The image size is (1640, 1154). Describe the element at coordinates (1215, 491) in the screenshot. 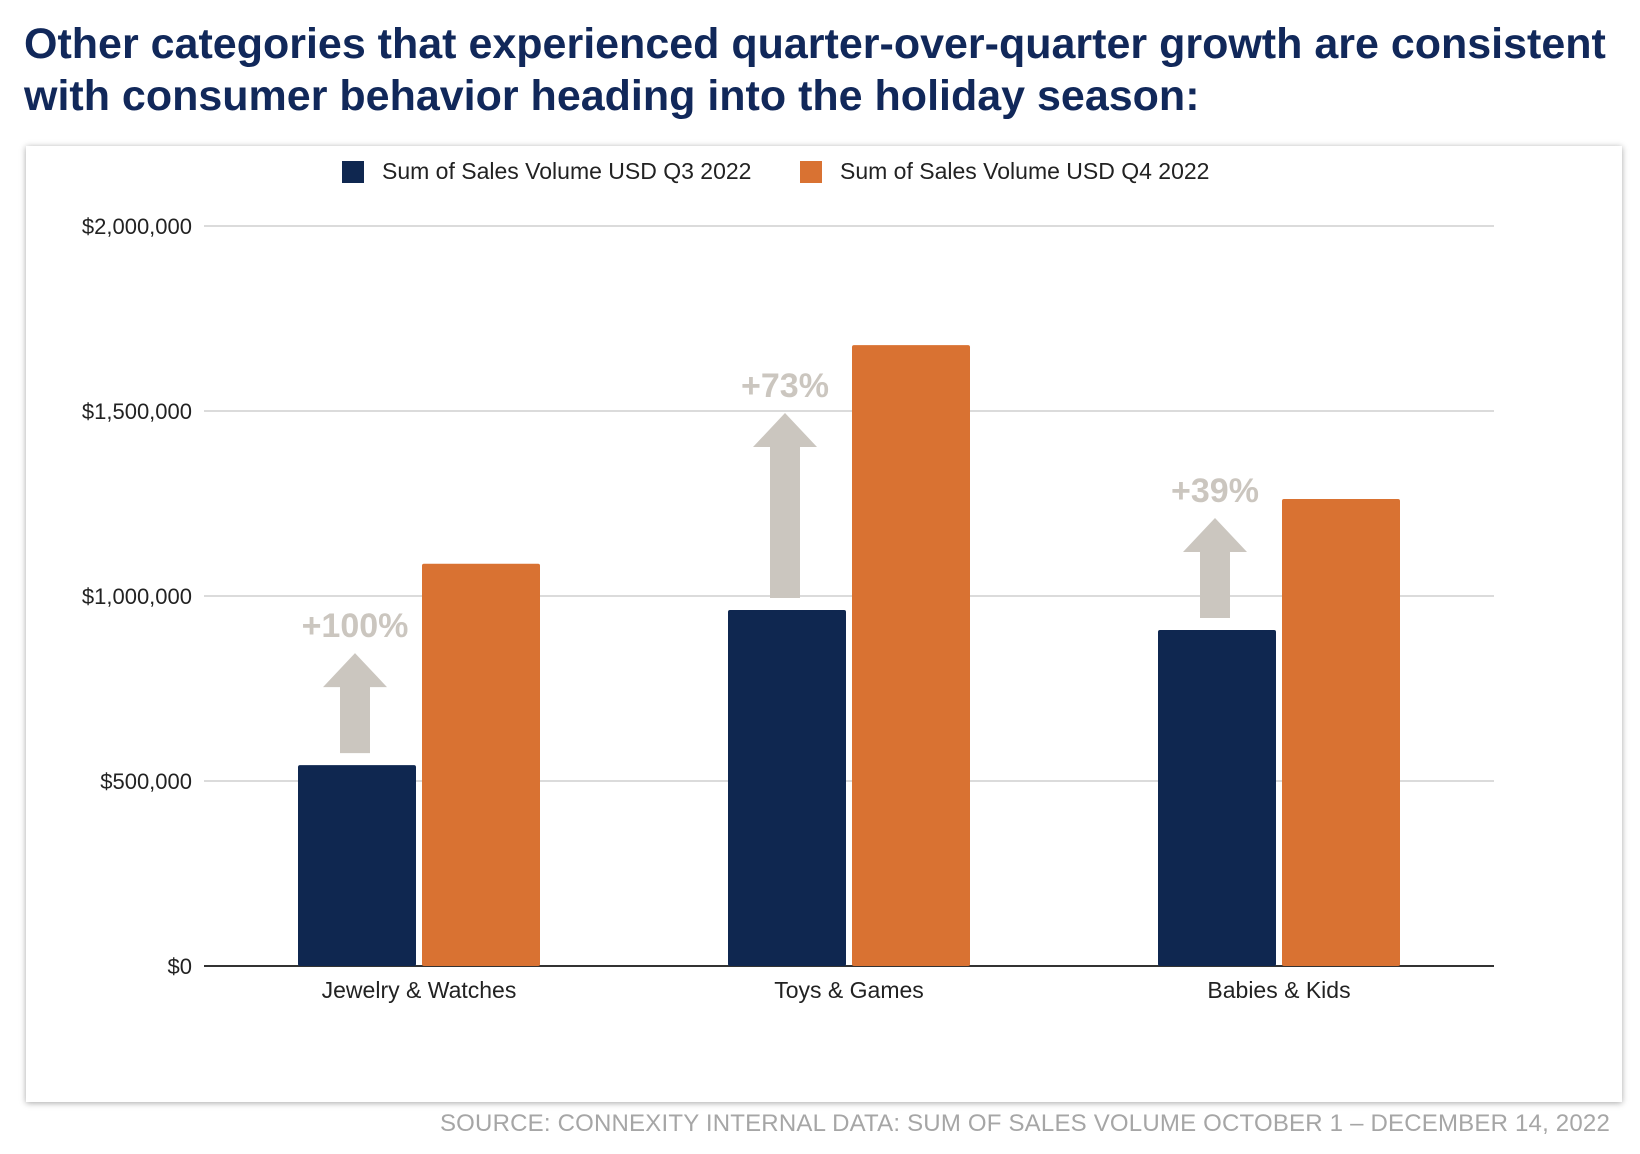

I see `growth-label: +39%` at that location.